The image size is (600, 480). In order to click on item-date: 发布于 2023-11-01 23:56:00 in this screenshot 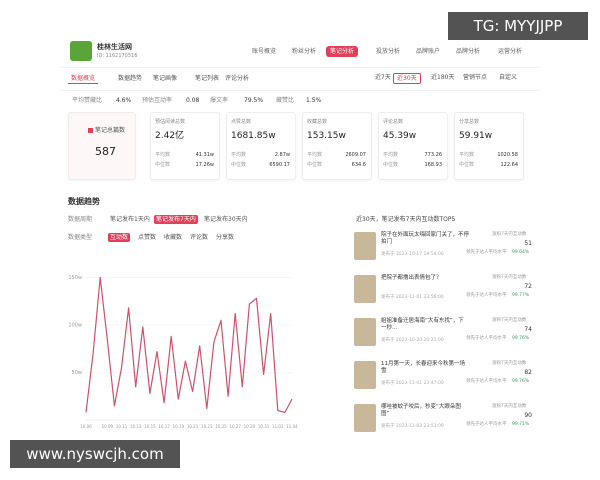, I will do `click(412, 297)`.